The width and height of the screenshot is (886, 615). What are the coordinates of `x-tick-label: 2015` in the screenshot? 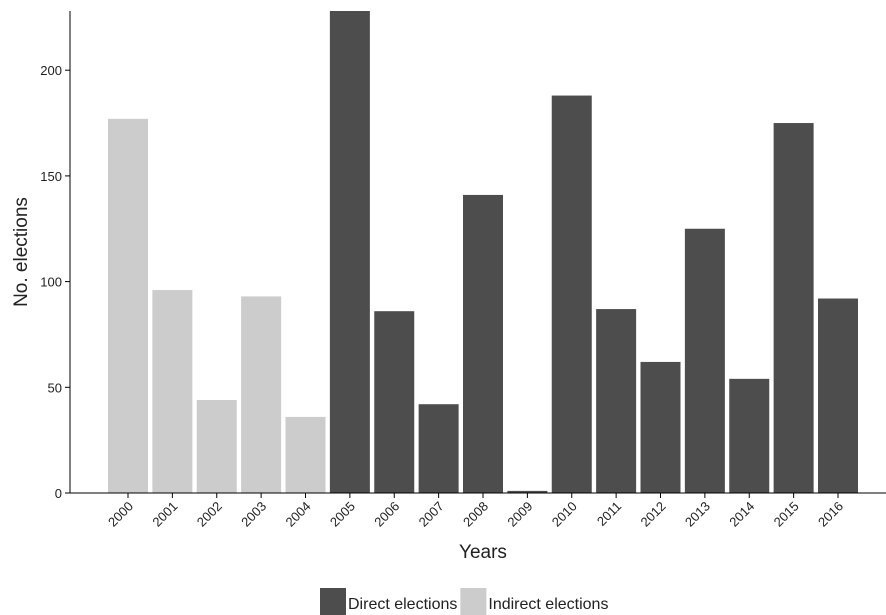 It's located at (786, 514).